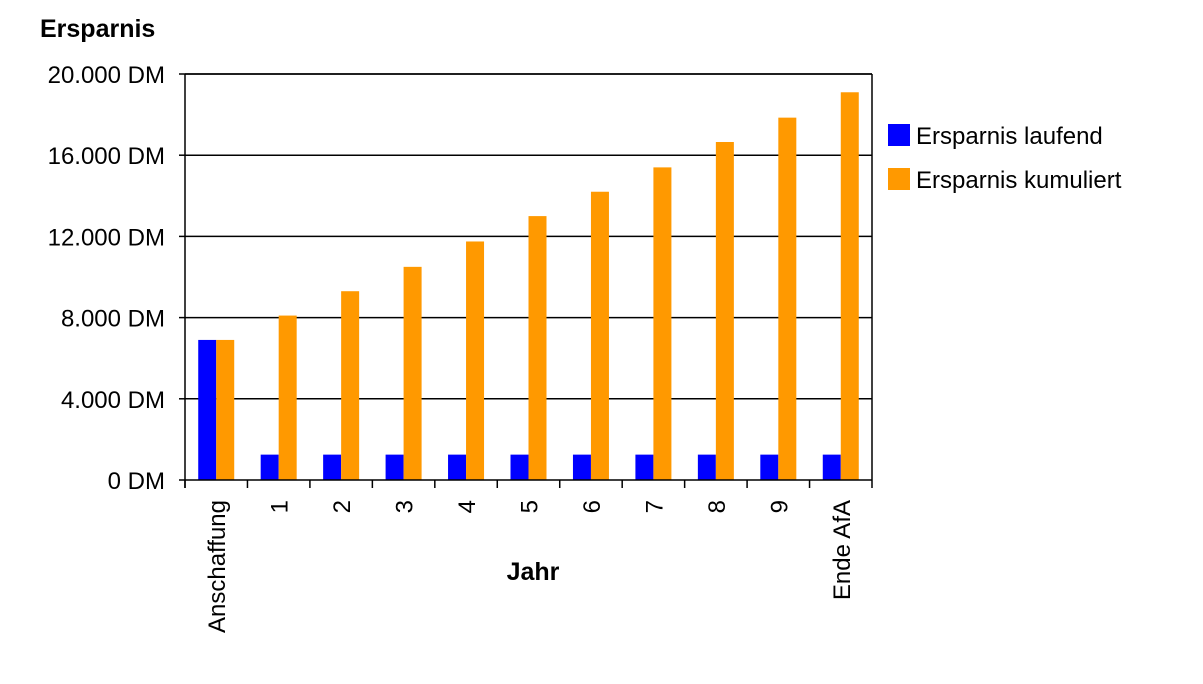  Describe the element at coordinates (106, 75) in the screenshot. I see `y-tick-label: 20.000 DM` at that location.